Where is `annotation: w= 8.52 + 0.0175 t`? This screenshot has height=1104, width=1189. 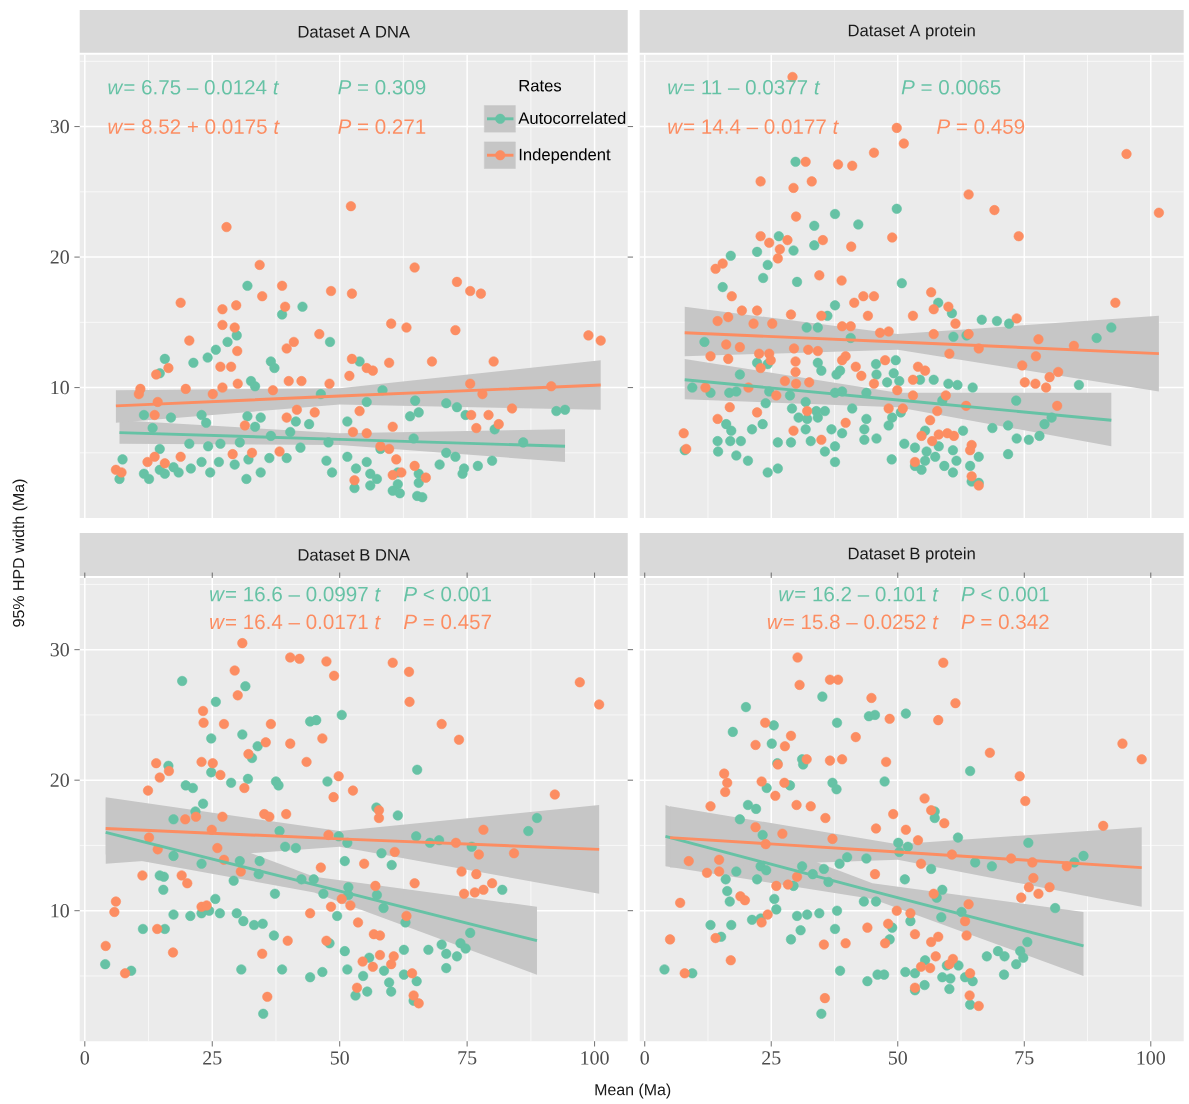
annotation: w= 8.52 + 0.0175 t is located at coordinates (194, 126).